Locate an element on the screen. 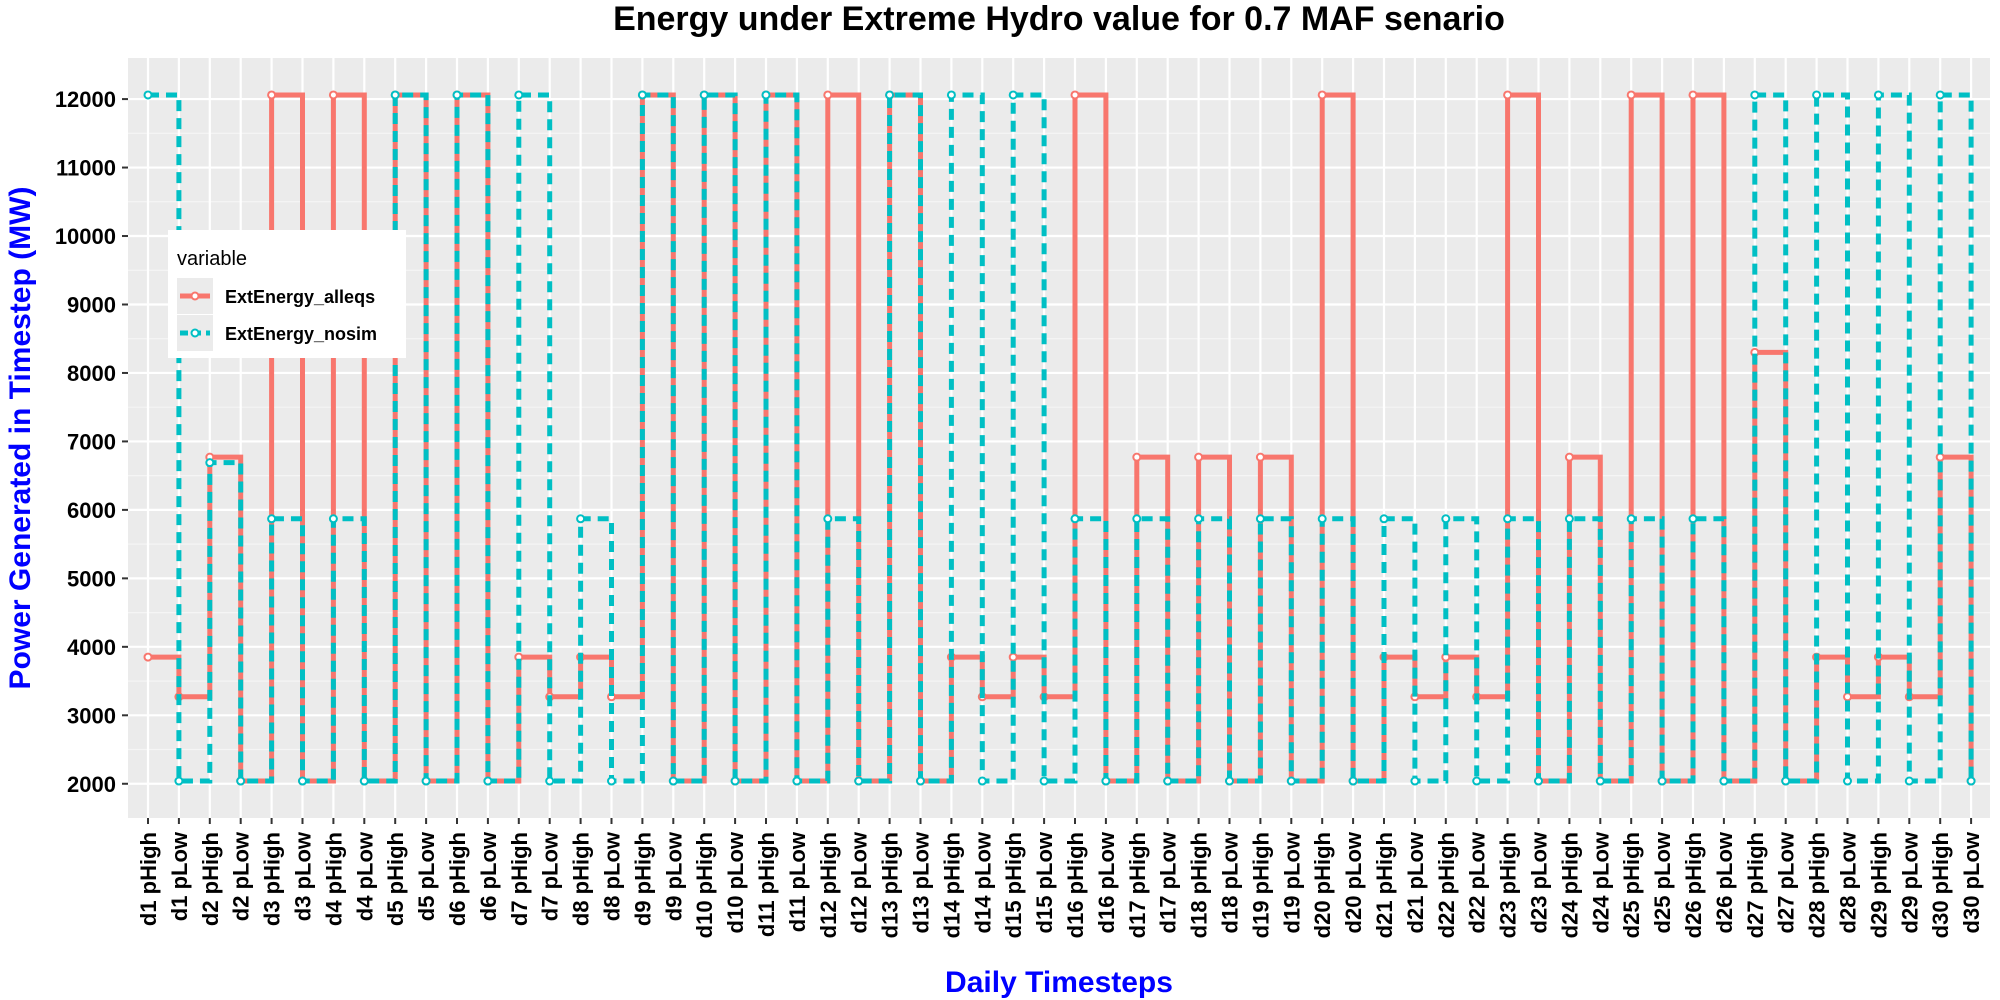  x-tick-label: d30 pLow is located at coordinates (1971, 882).